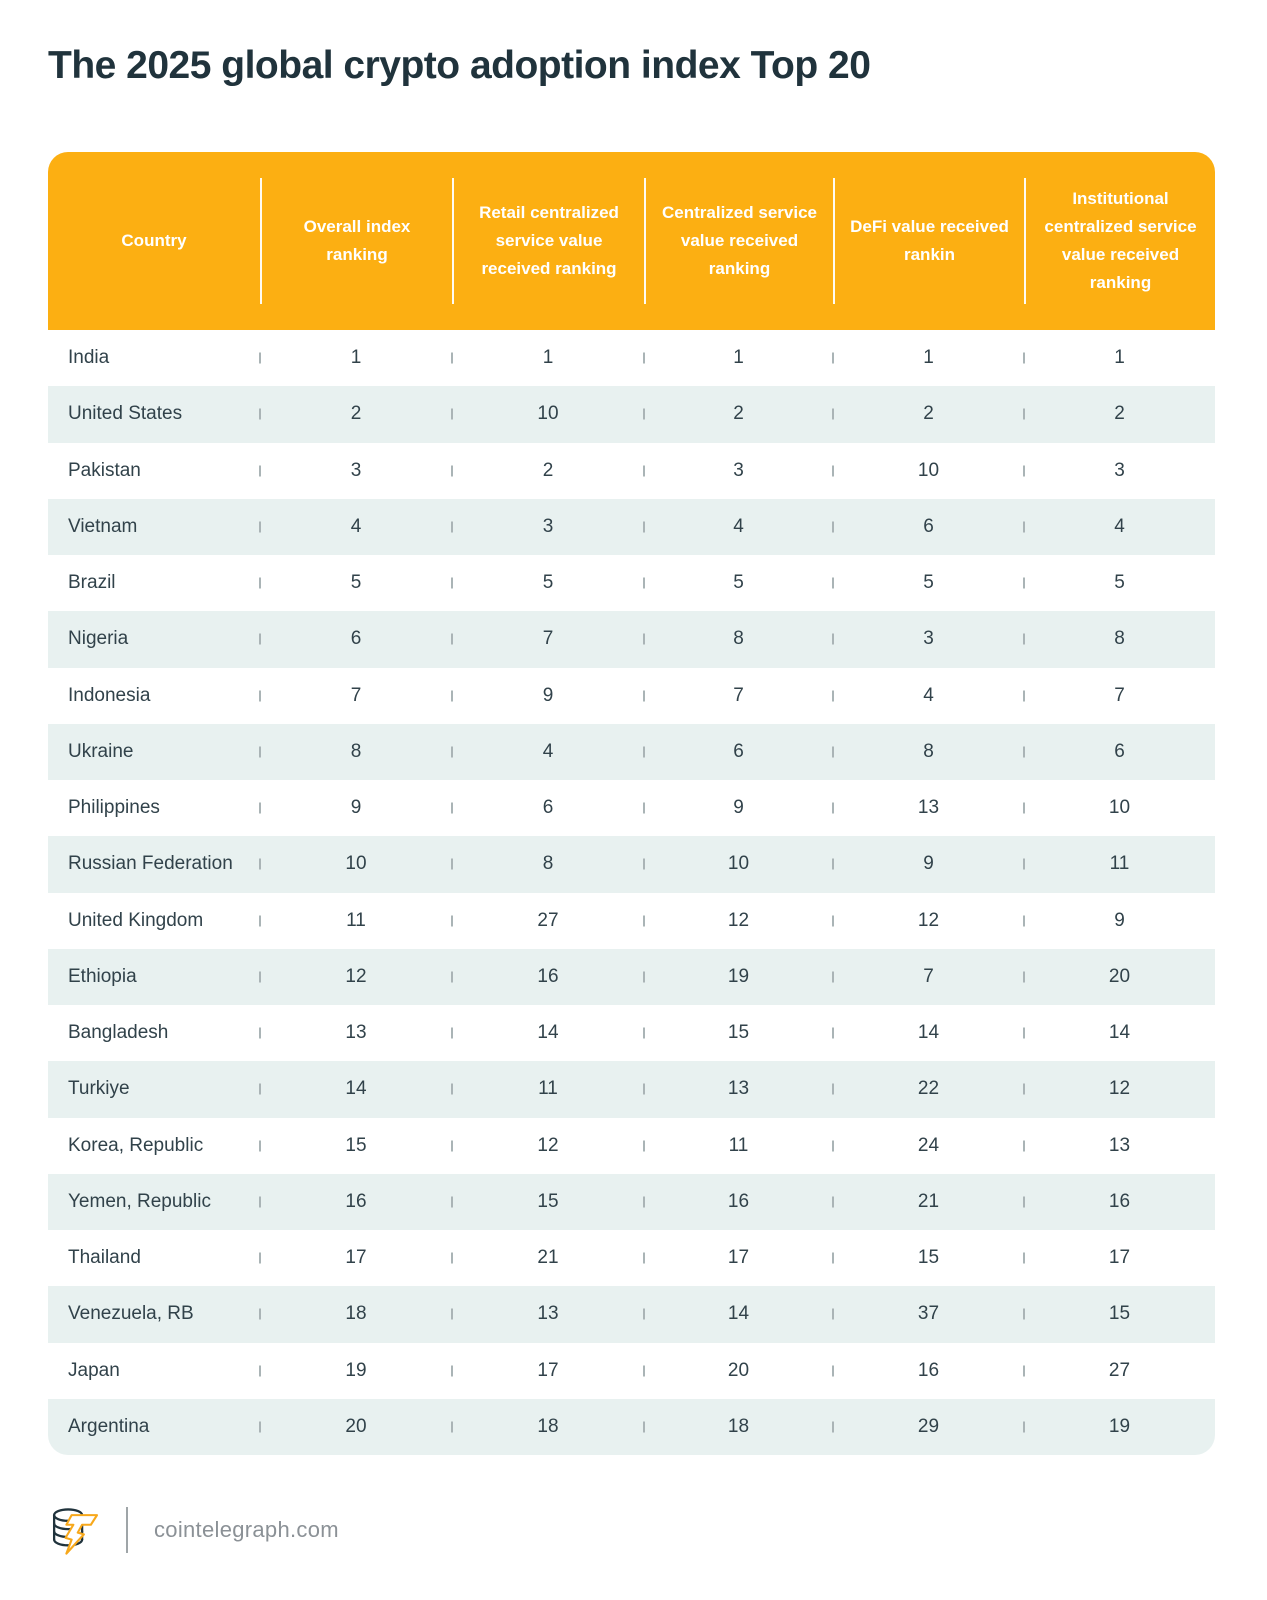 This screenshot has width=1267, height=1600. I want to click on country-cell: Russian Federation, so click(150, 864).